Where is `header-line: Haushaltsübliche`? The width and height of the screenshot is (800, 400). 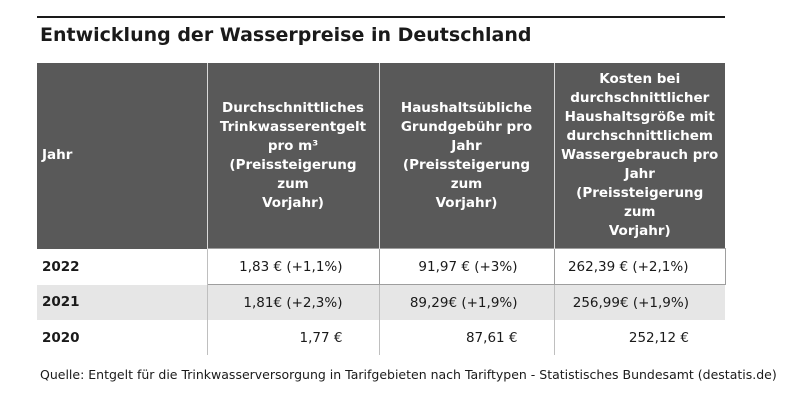
header-line: Haushaltsübliche is located at coordinates (466, 107).